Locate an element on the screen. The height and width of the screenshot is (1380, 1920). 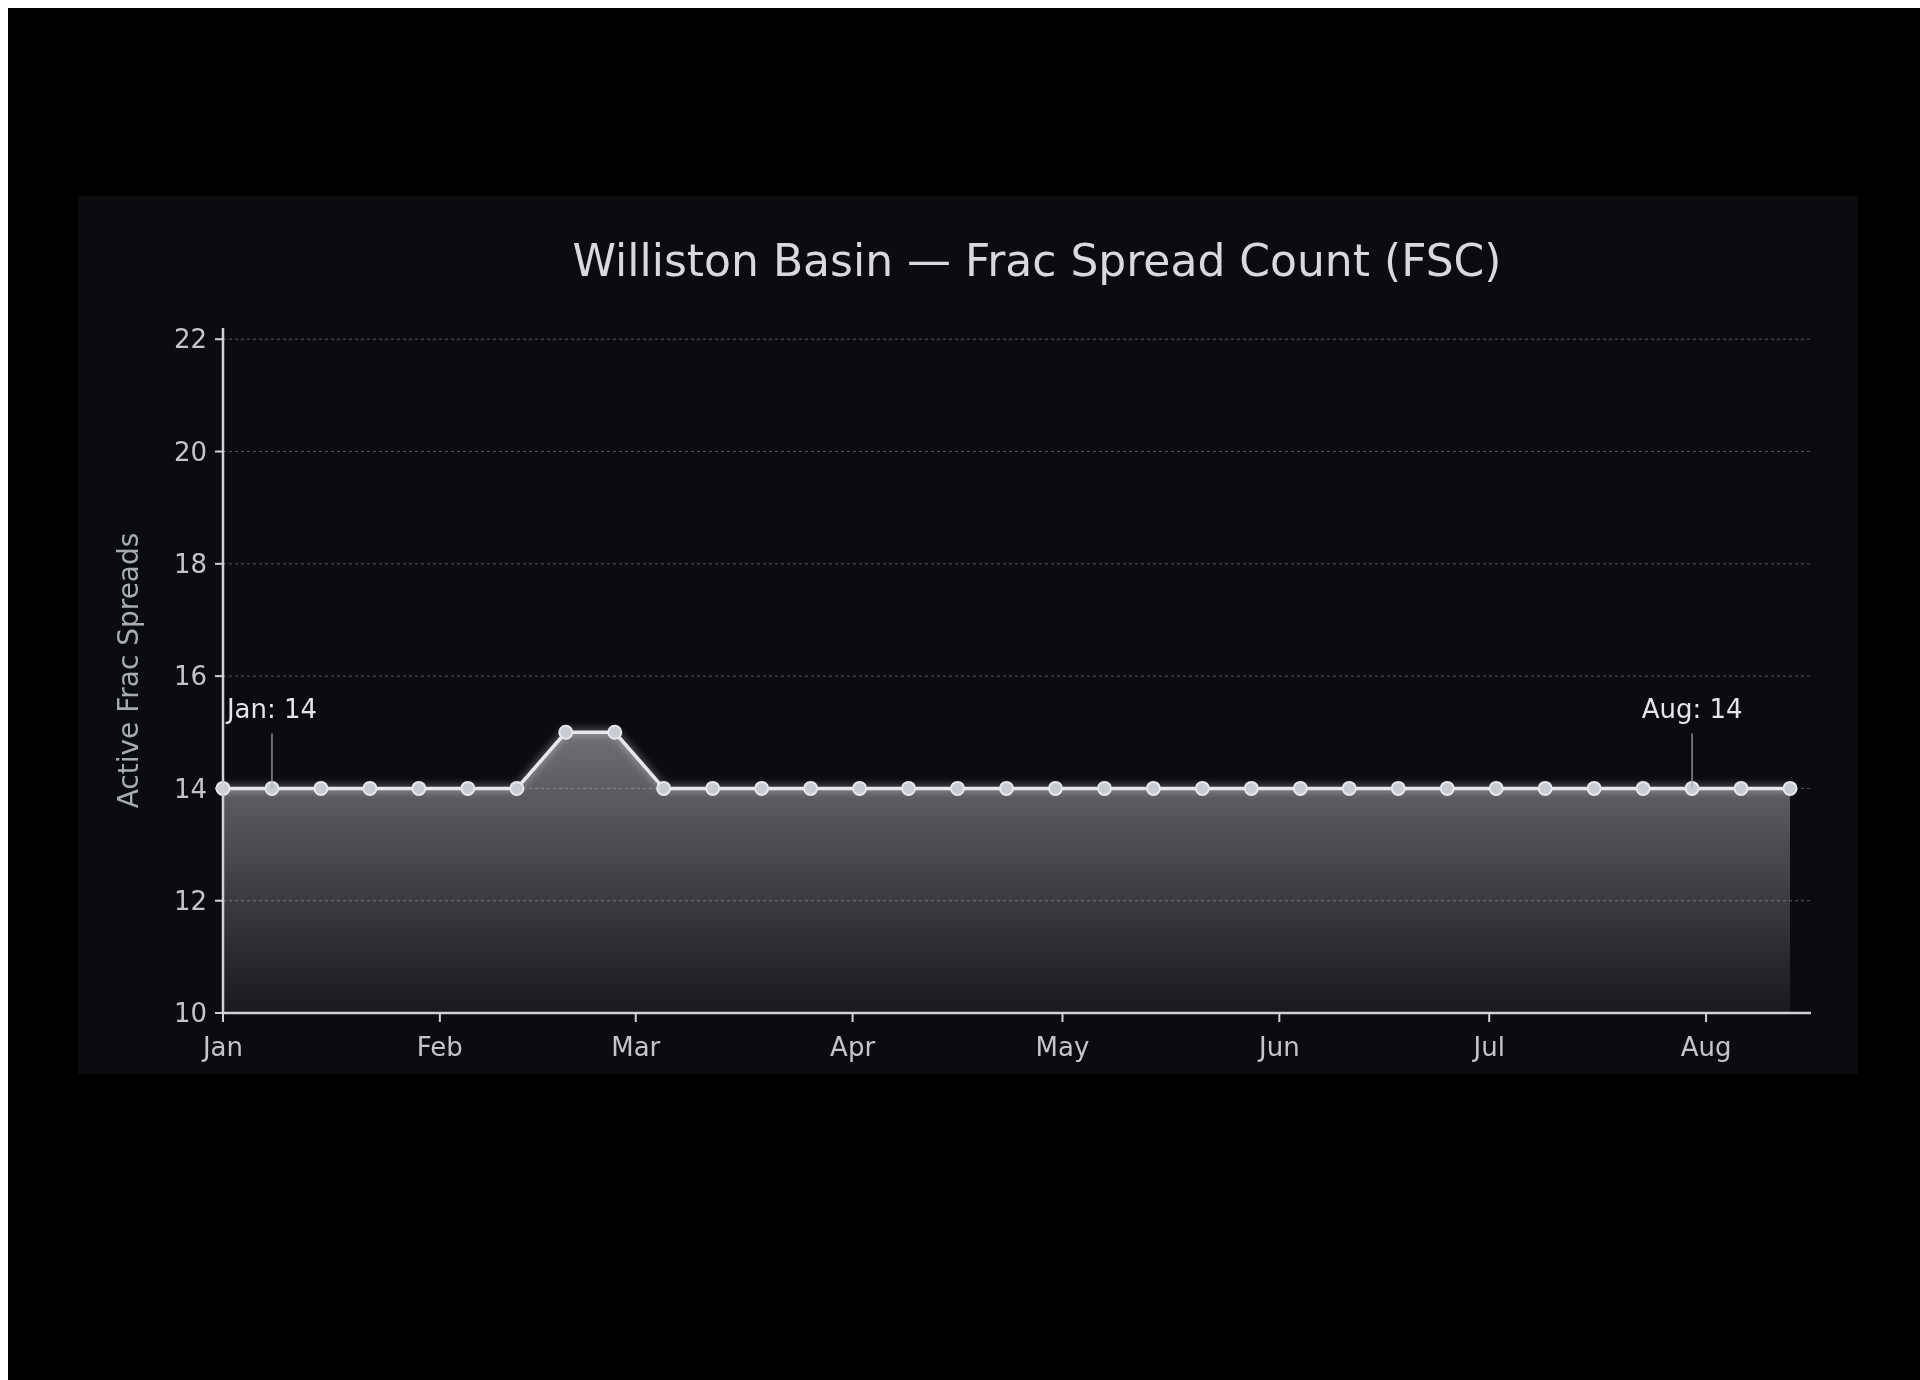
y-tick-label: 14 is located at coordinates (190, 788).